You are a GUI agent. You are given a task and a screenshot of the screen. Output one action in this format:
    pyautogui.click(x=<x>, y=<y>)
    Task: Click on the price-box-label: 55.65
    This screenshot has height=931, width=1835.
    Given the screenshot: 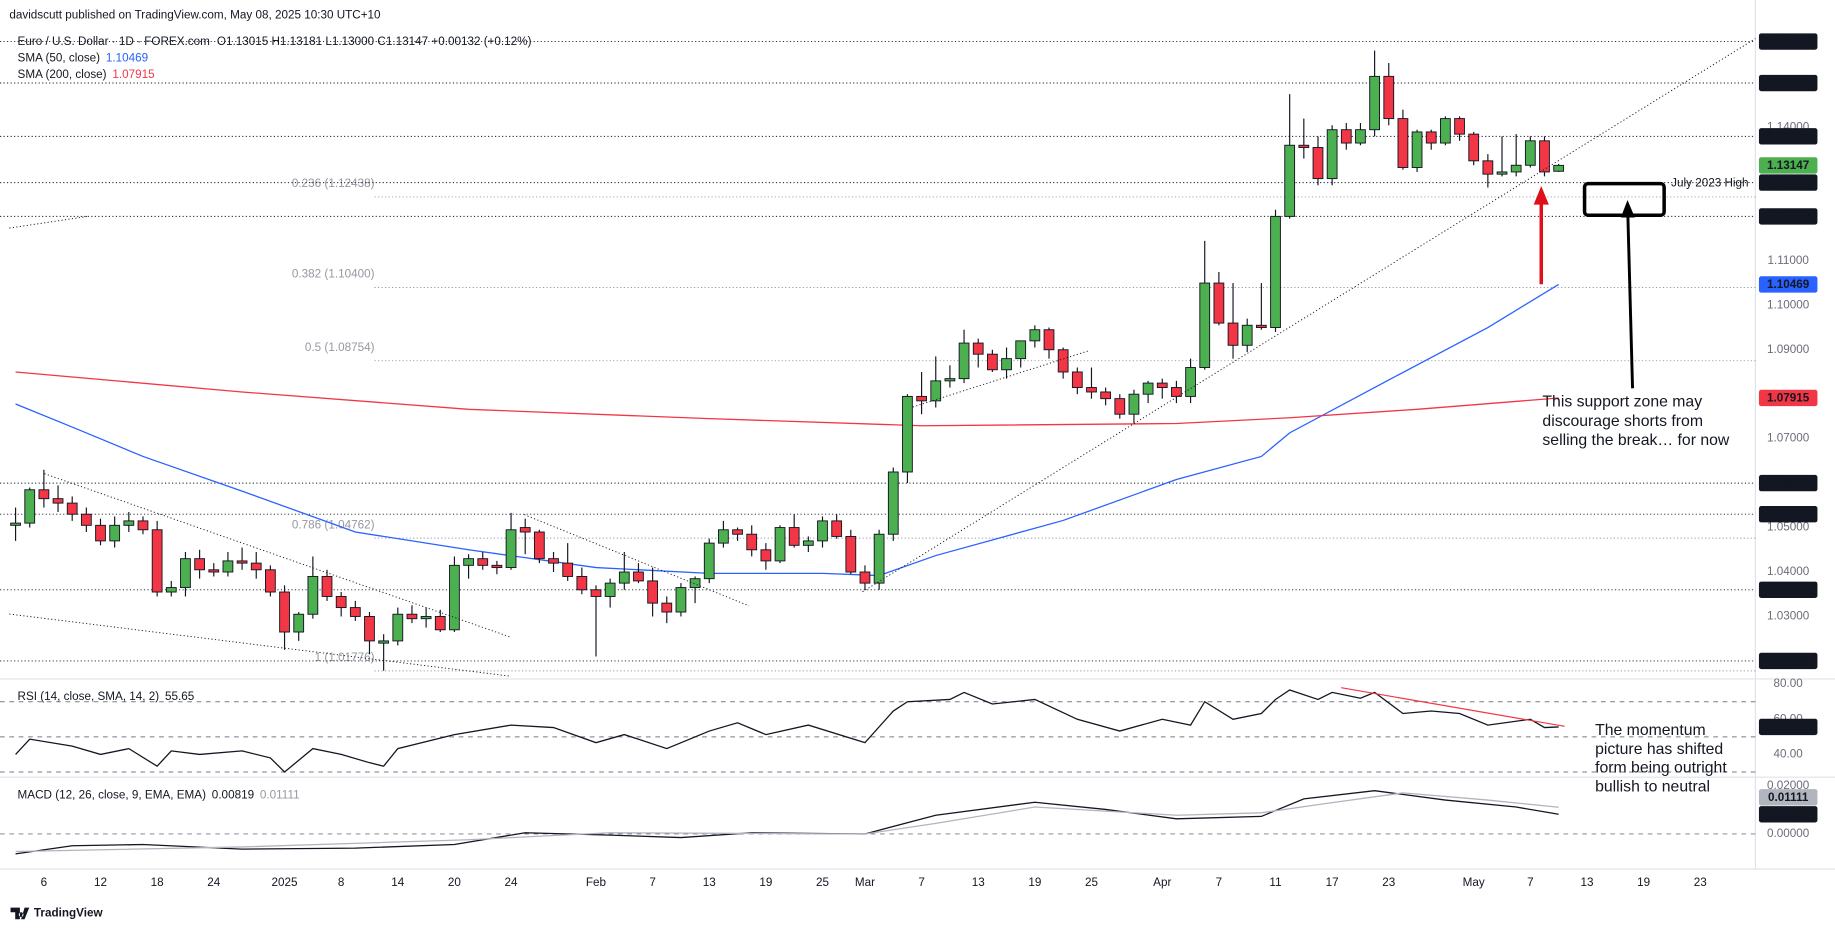 What is the action you would take?
    pyautogui.click(x=1789, y=727)
    